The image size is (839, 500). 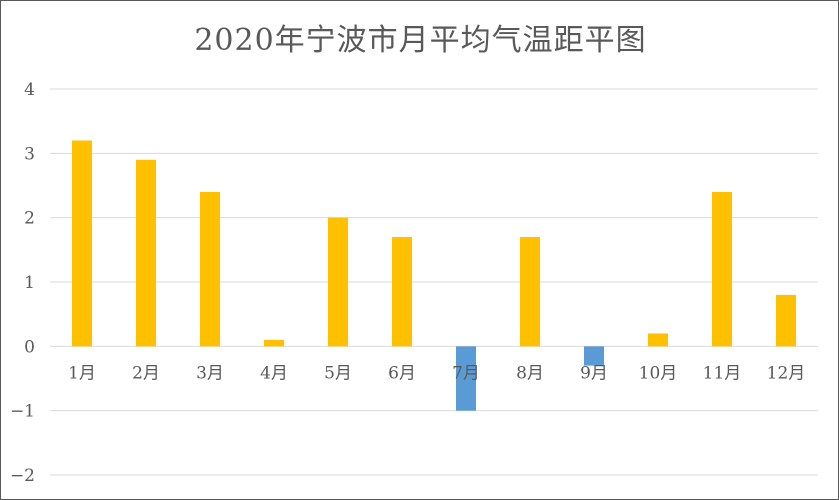 I want to click on x-tick-label: 8月, so click(x=530, y=373).